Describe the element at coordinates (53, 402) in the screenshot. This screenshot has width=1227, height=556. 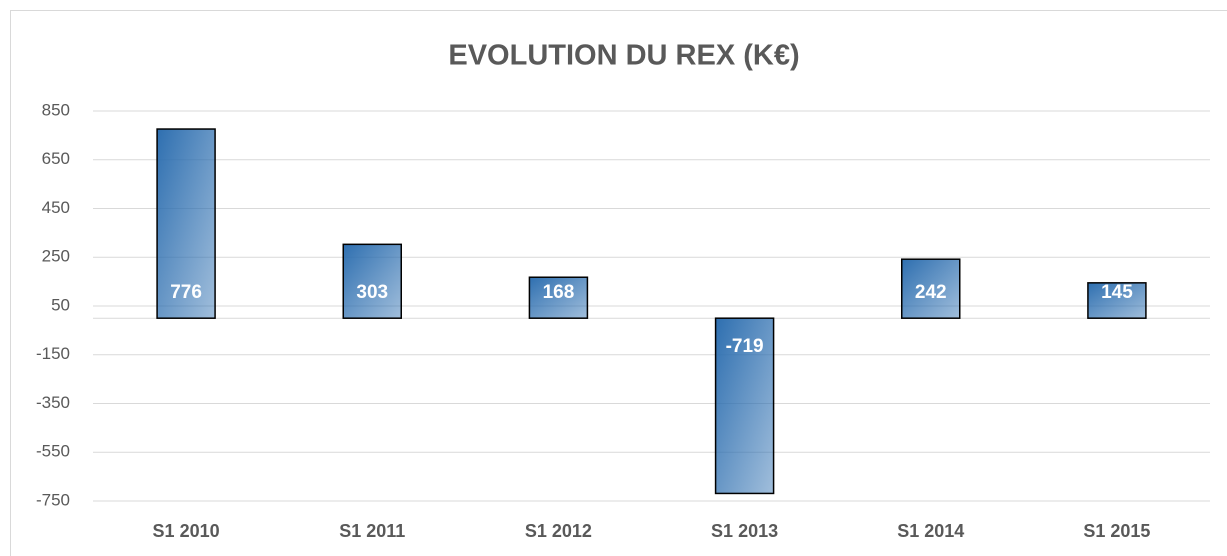
I see `y-tick-label: -350` at that location.